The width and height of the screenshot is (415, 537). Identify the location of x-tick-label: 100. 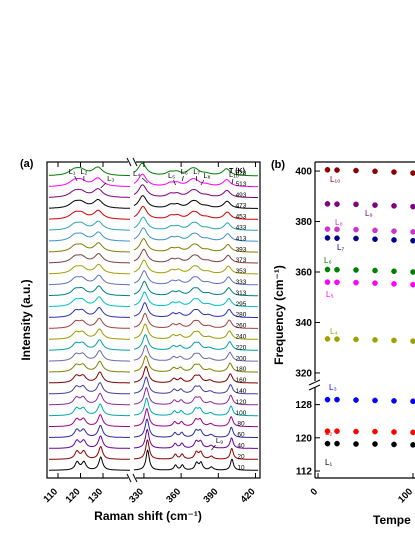
(405, 495).